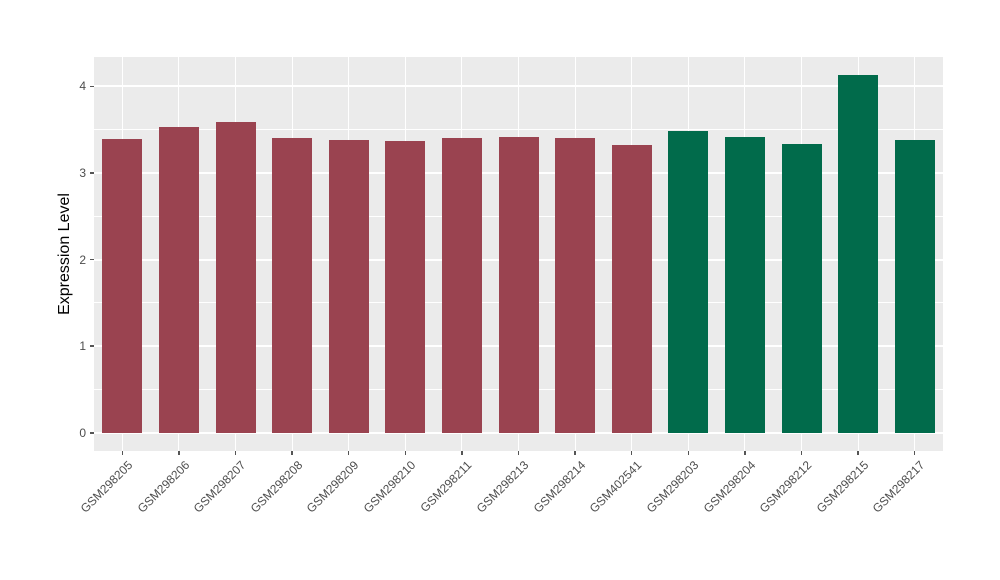  I want to click on x-tick-label: GSM298209, so click(333, 487).